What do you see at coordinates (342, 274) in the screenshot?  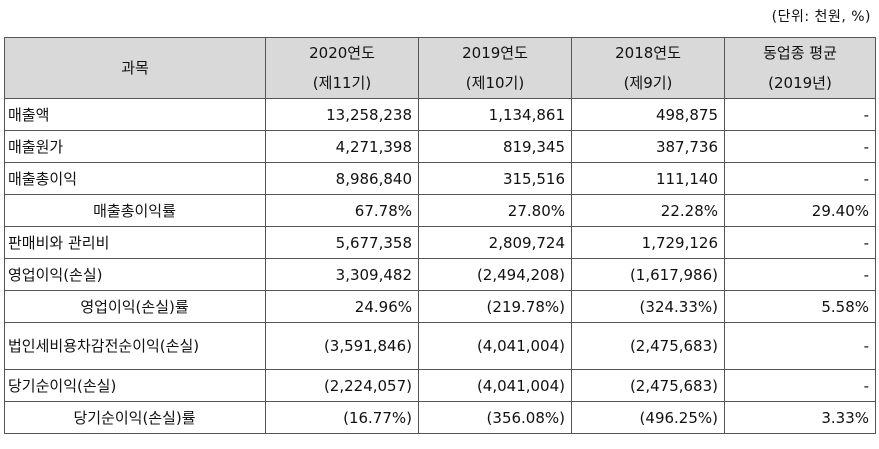 I see `row-value: 3,309,482` at bounding box center [342, 274].